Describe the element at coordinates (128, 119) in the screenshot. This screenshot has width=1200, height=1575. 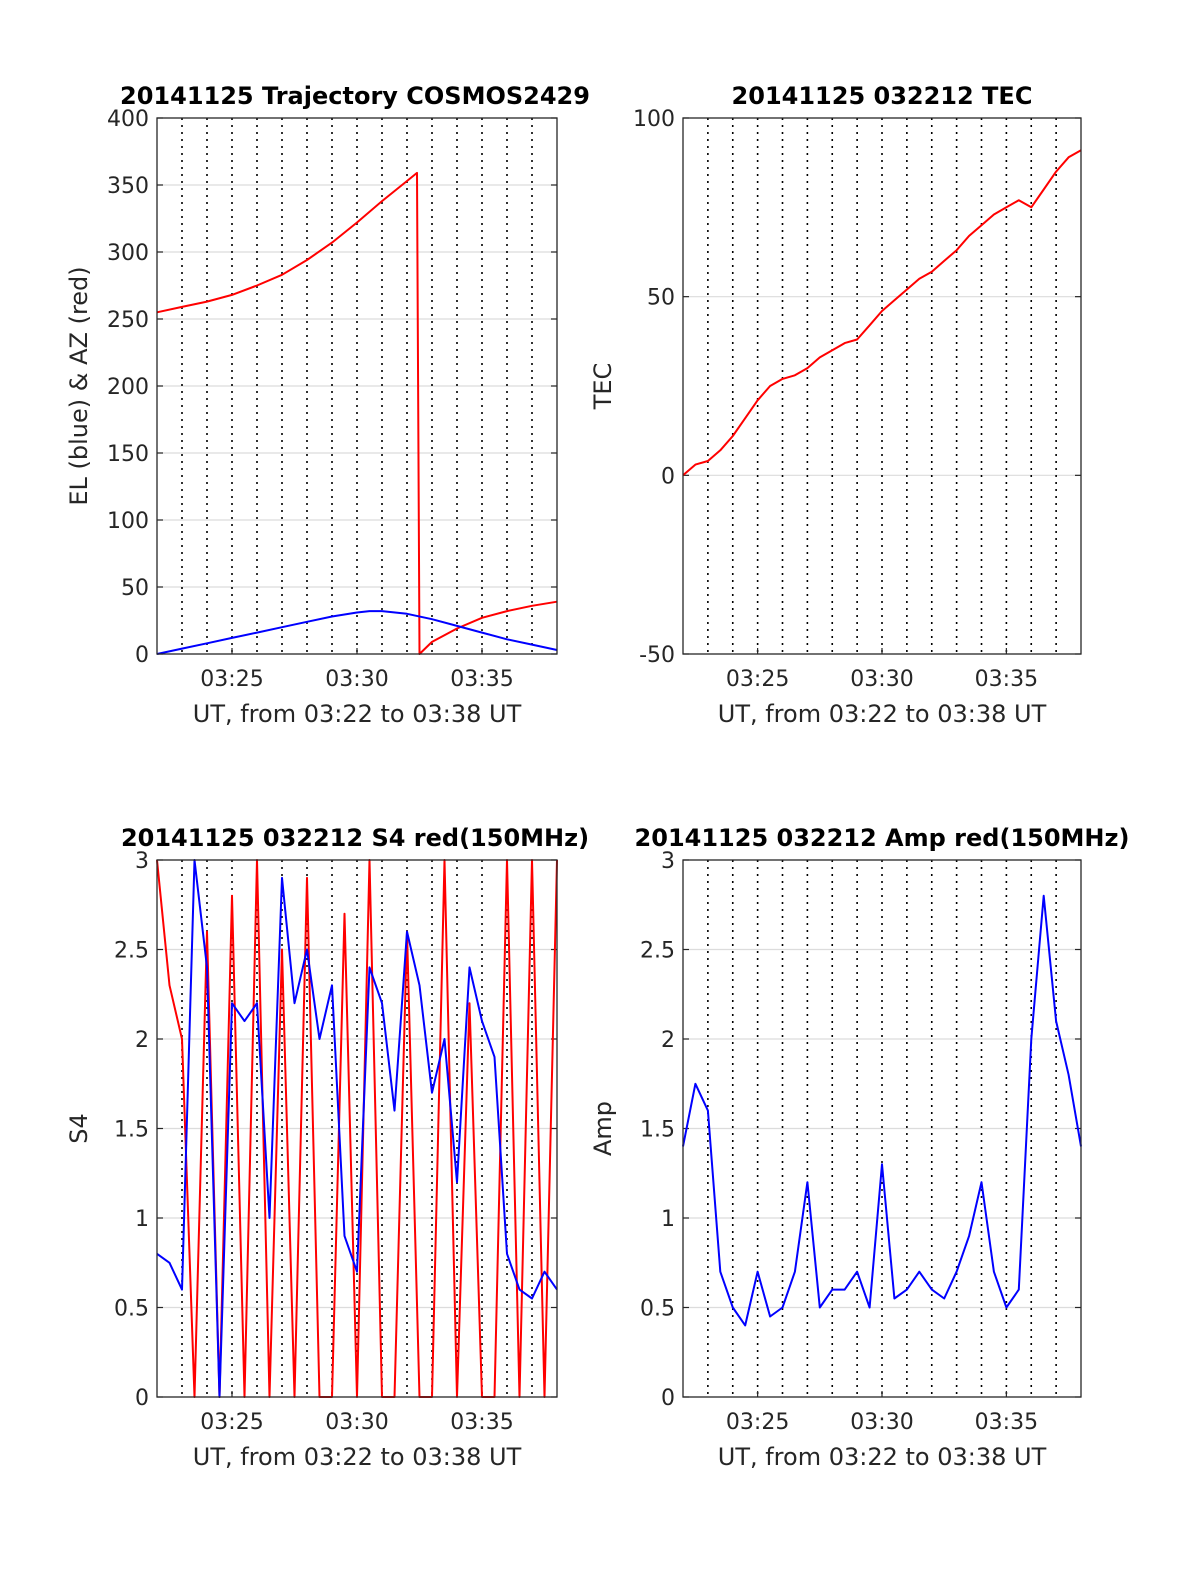
I see `y-tick-label: 400` at that location.